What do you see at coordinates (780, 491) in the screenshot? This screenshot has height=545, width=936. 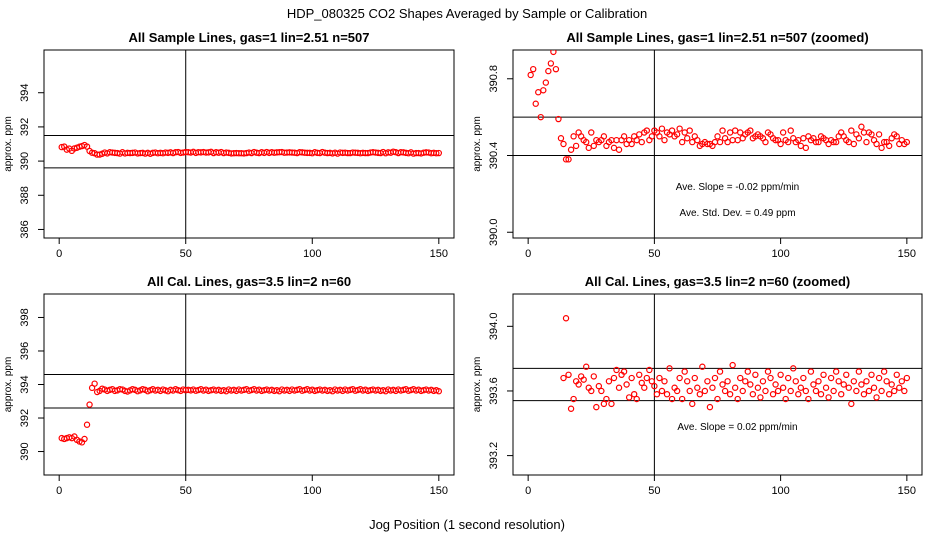 I see `x-tick-label: 100` at bounding box center [780, 491].